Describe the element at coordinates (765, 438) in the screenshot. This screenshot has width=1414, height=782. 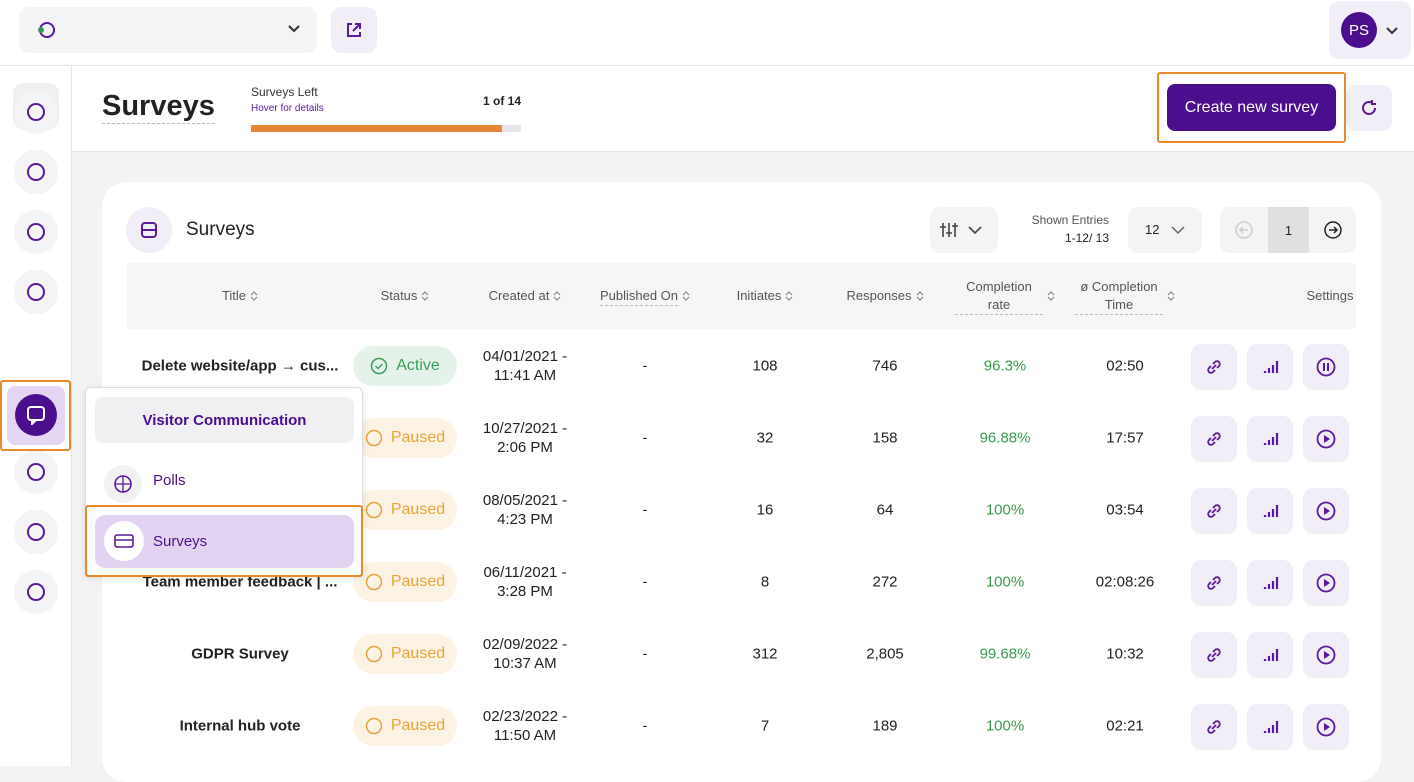
I see `initiates: 32` at that location.